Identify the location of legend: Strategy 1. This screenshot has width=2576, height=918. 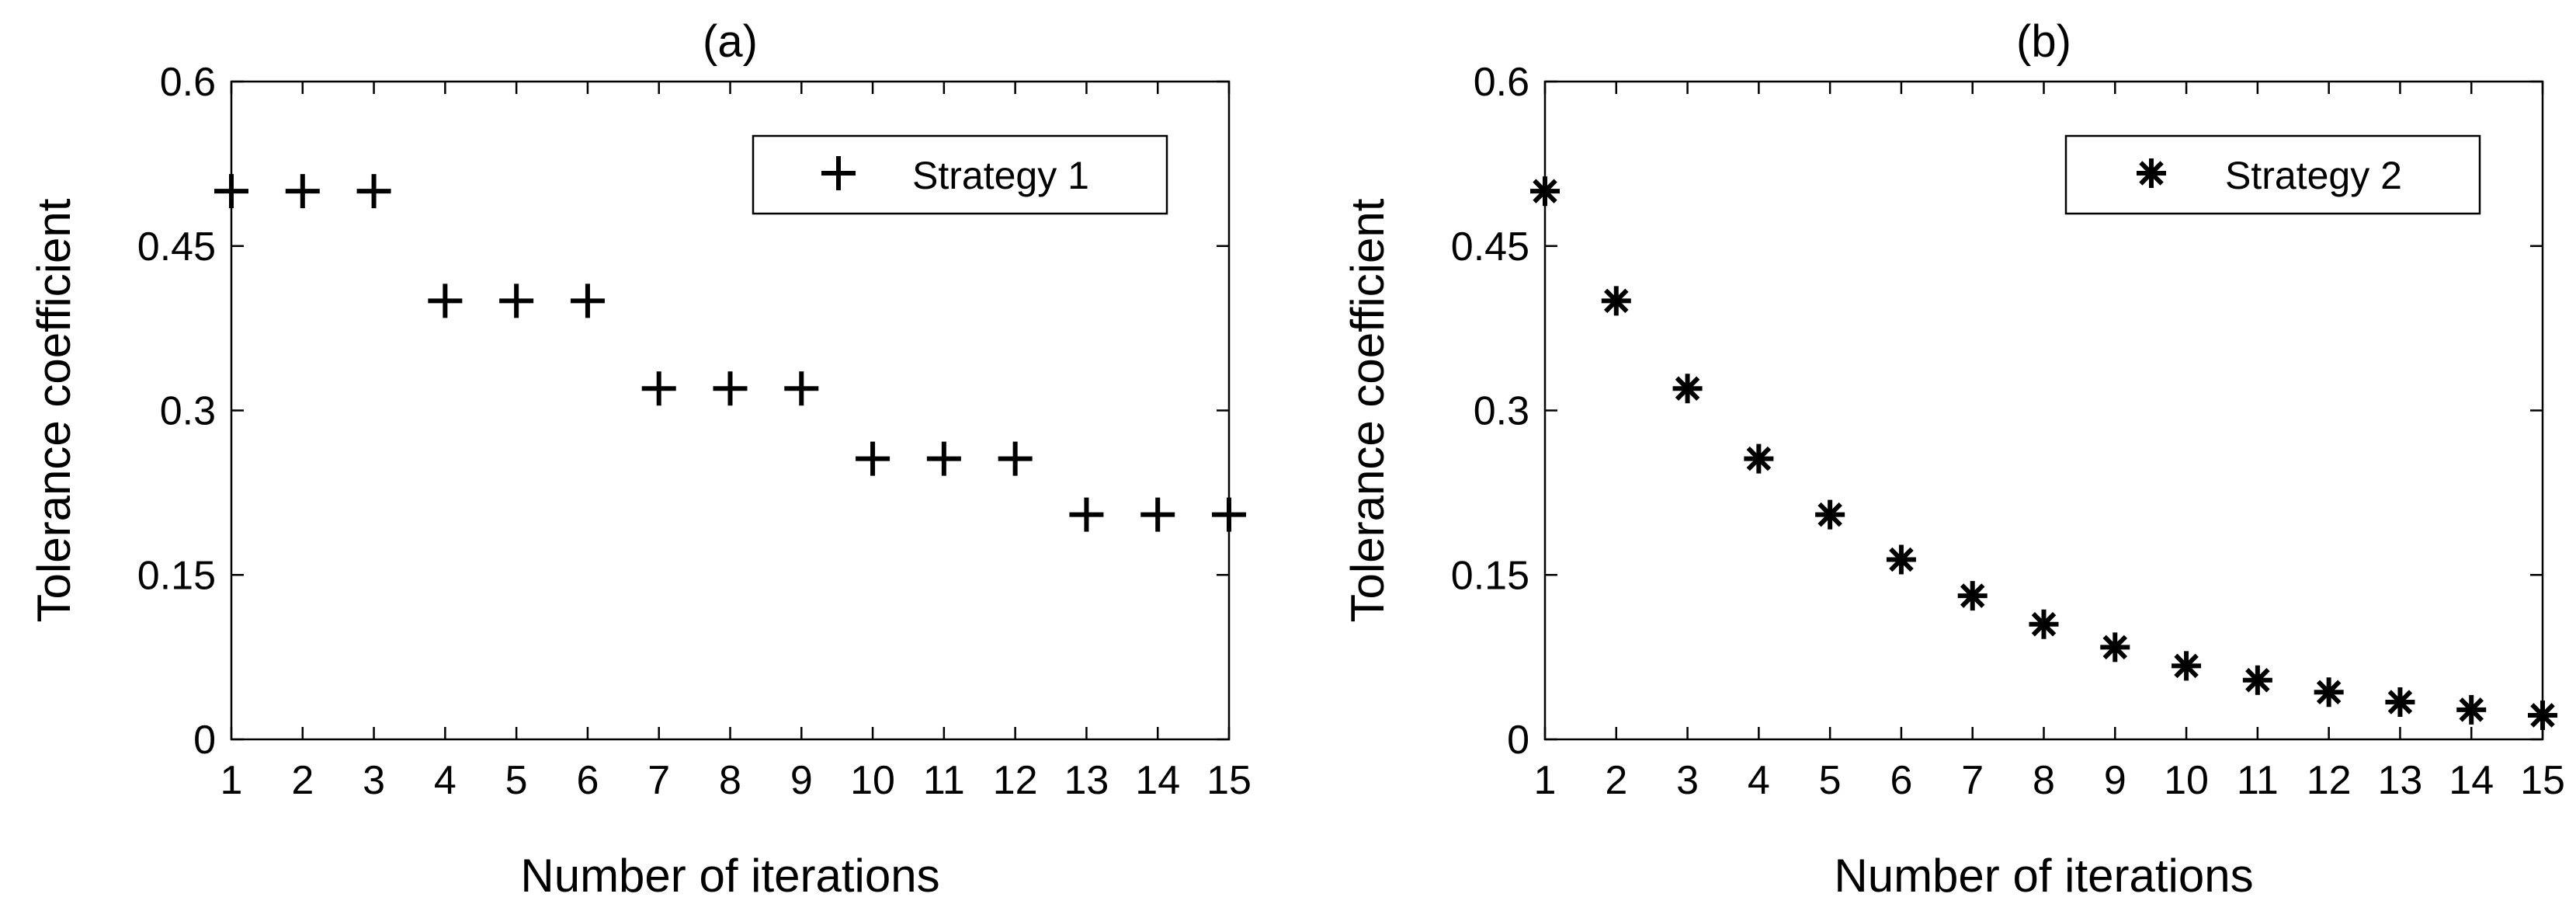
(960, 174).